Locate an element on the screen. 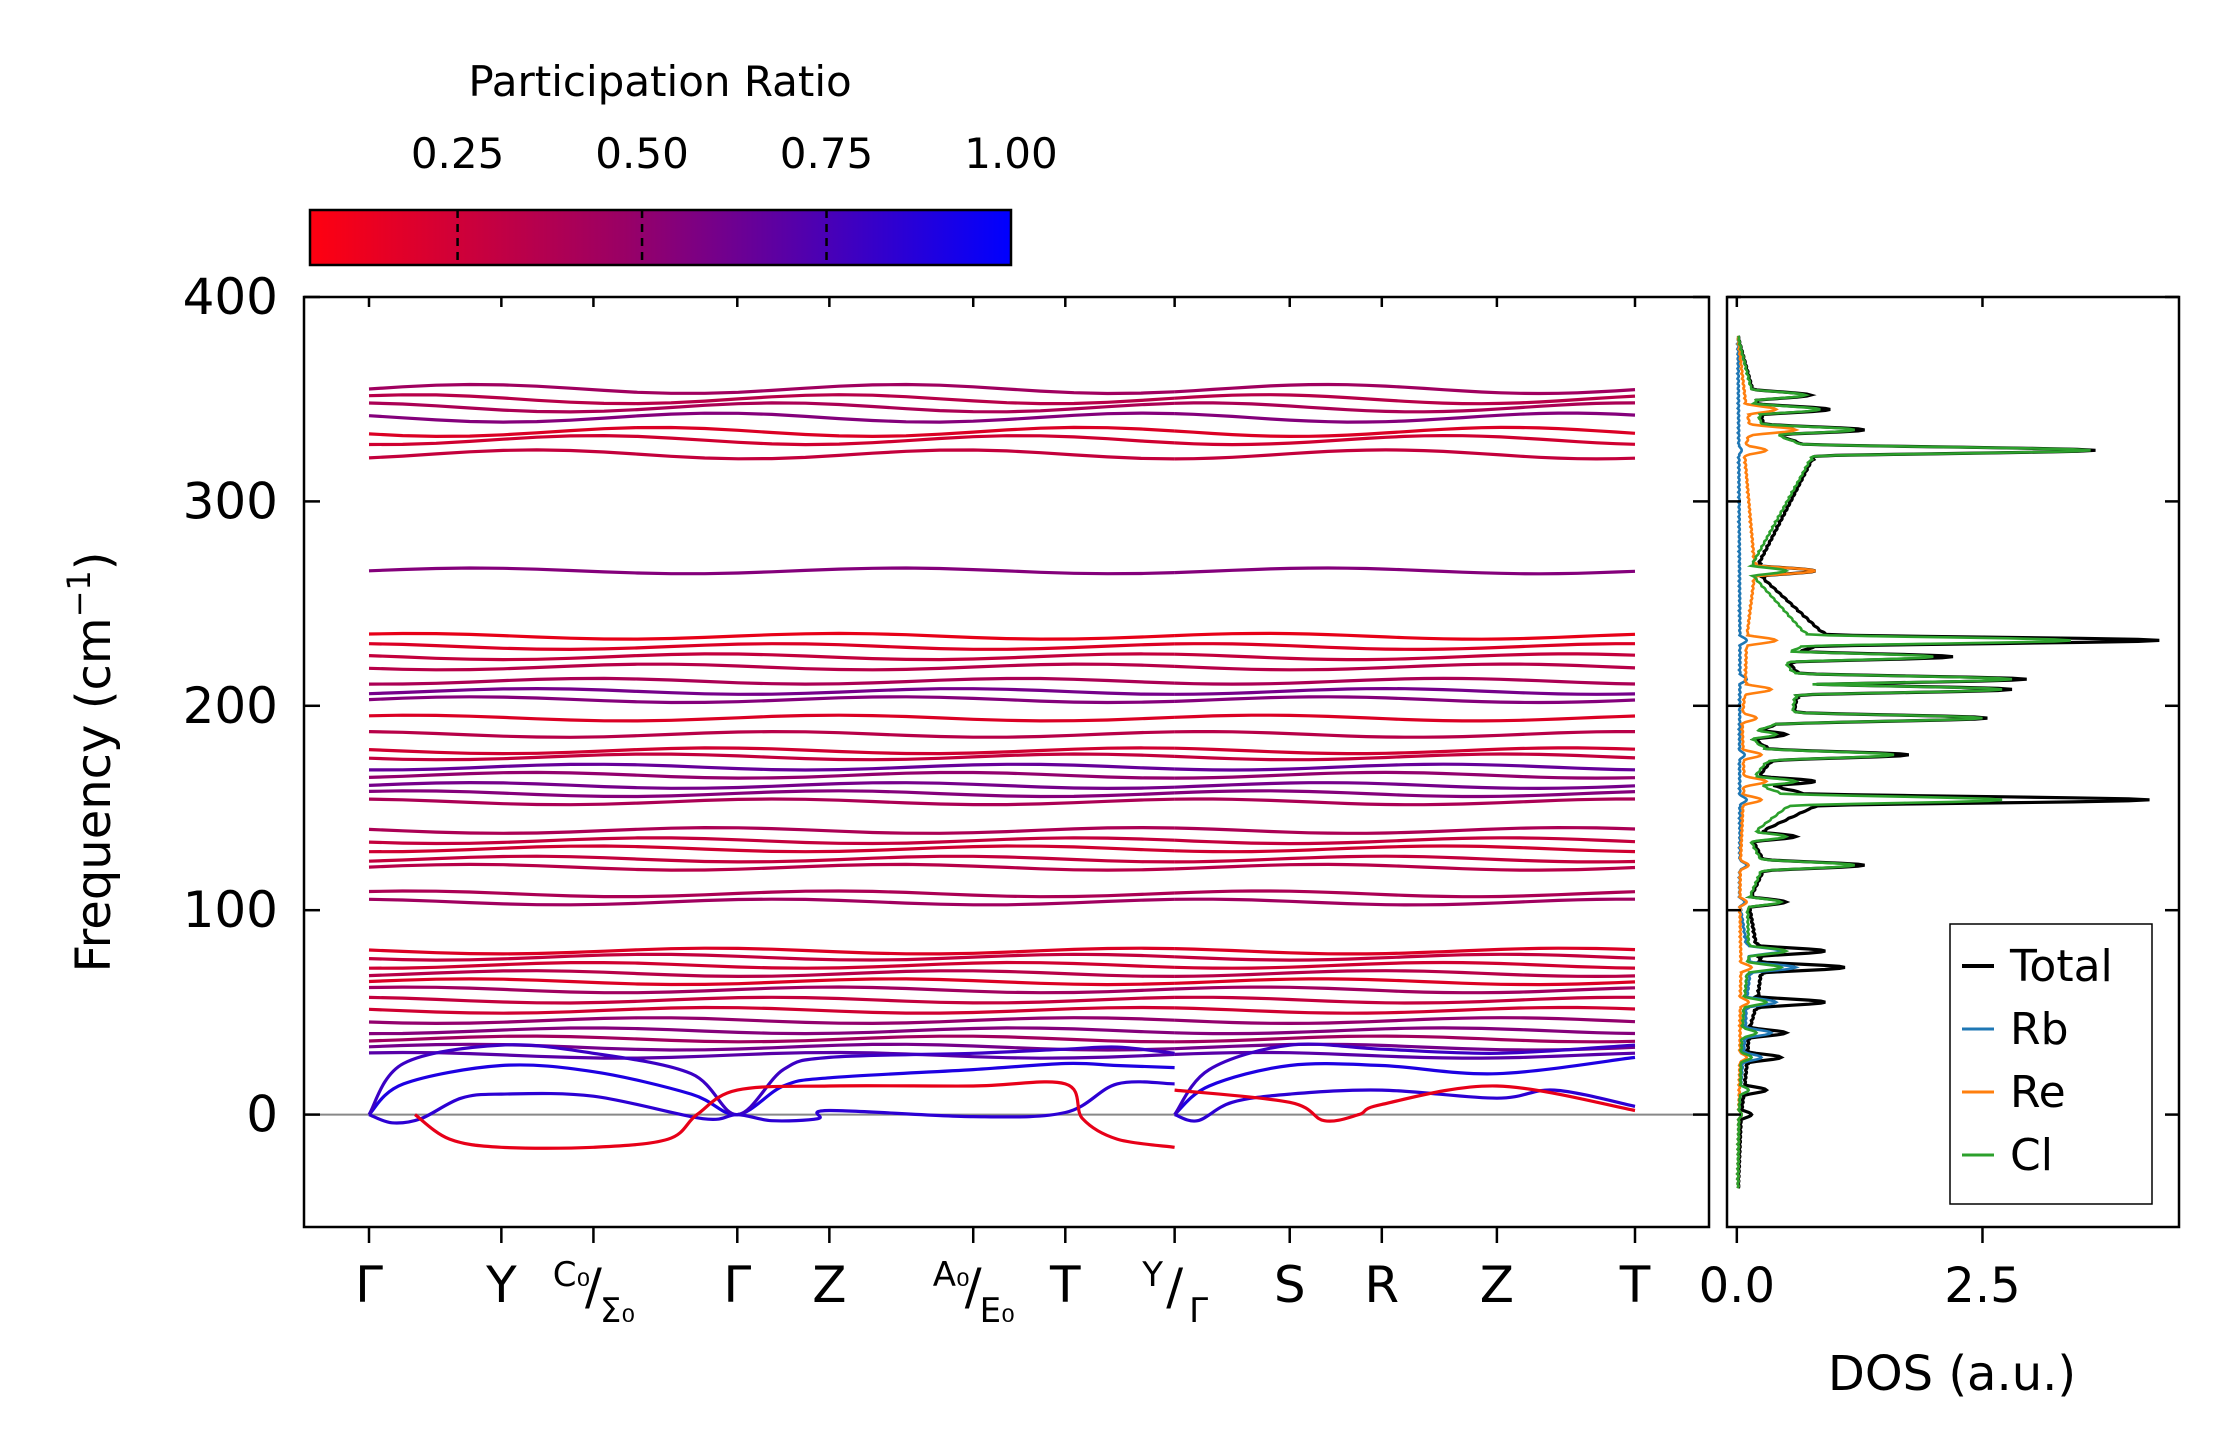 The width and height of the screenshot is (2222, 1455). legend-label-cl: Cl is located at coordinates (2031, 1155).